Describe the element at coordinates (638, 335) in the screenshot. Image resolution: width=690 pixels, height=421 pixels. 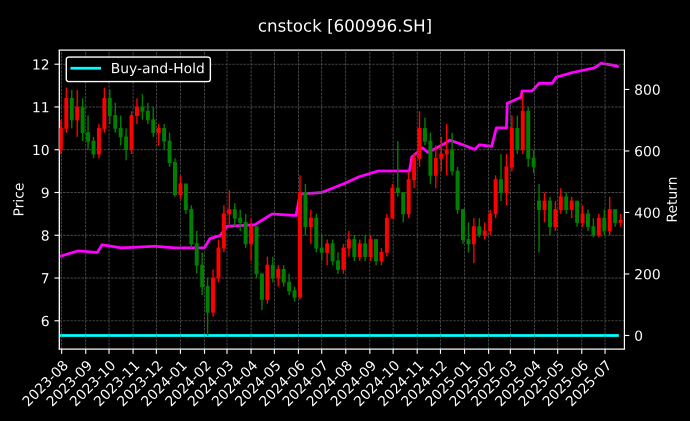
I see `y2-tick-label: 0` at that location.